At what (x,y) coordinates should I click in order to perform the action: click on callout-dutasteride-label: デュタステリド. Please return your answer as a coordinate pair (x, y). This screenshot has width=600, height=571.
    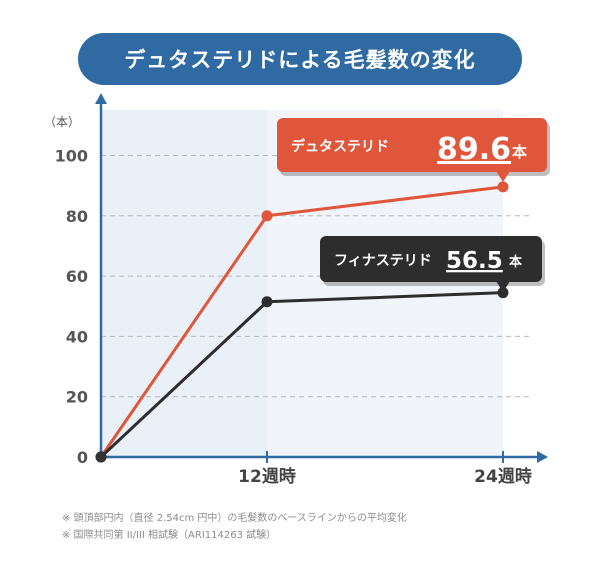
    Looking at the image, I should click on (340, 146).